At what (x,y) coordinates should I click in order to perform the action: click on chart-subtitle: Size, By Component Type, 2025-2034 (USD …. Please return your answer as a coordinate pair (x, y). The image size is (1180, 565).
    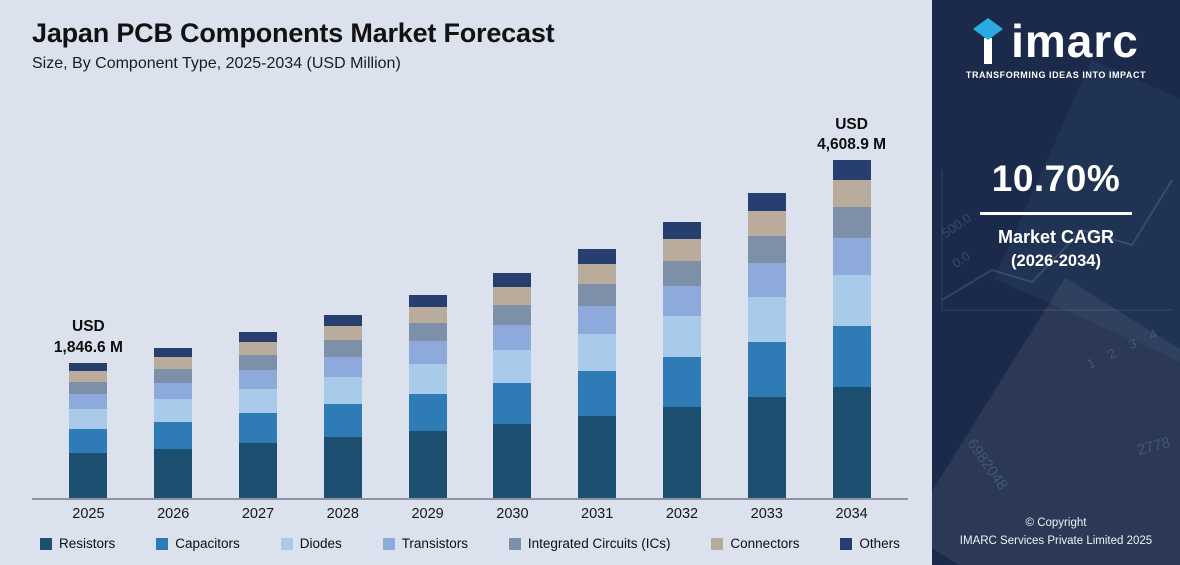
    Looking at the image, I should click on (216, 63).